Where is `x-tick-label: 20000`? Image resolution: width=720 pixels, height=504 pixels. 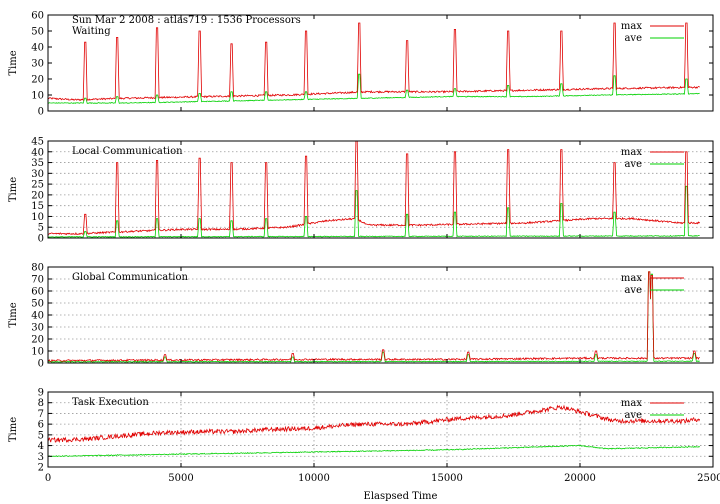 x-tick-label: 20000 is located at coordinates (580, 478).